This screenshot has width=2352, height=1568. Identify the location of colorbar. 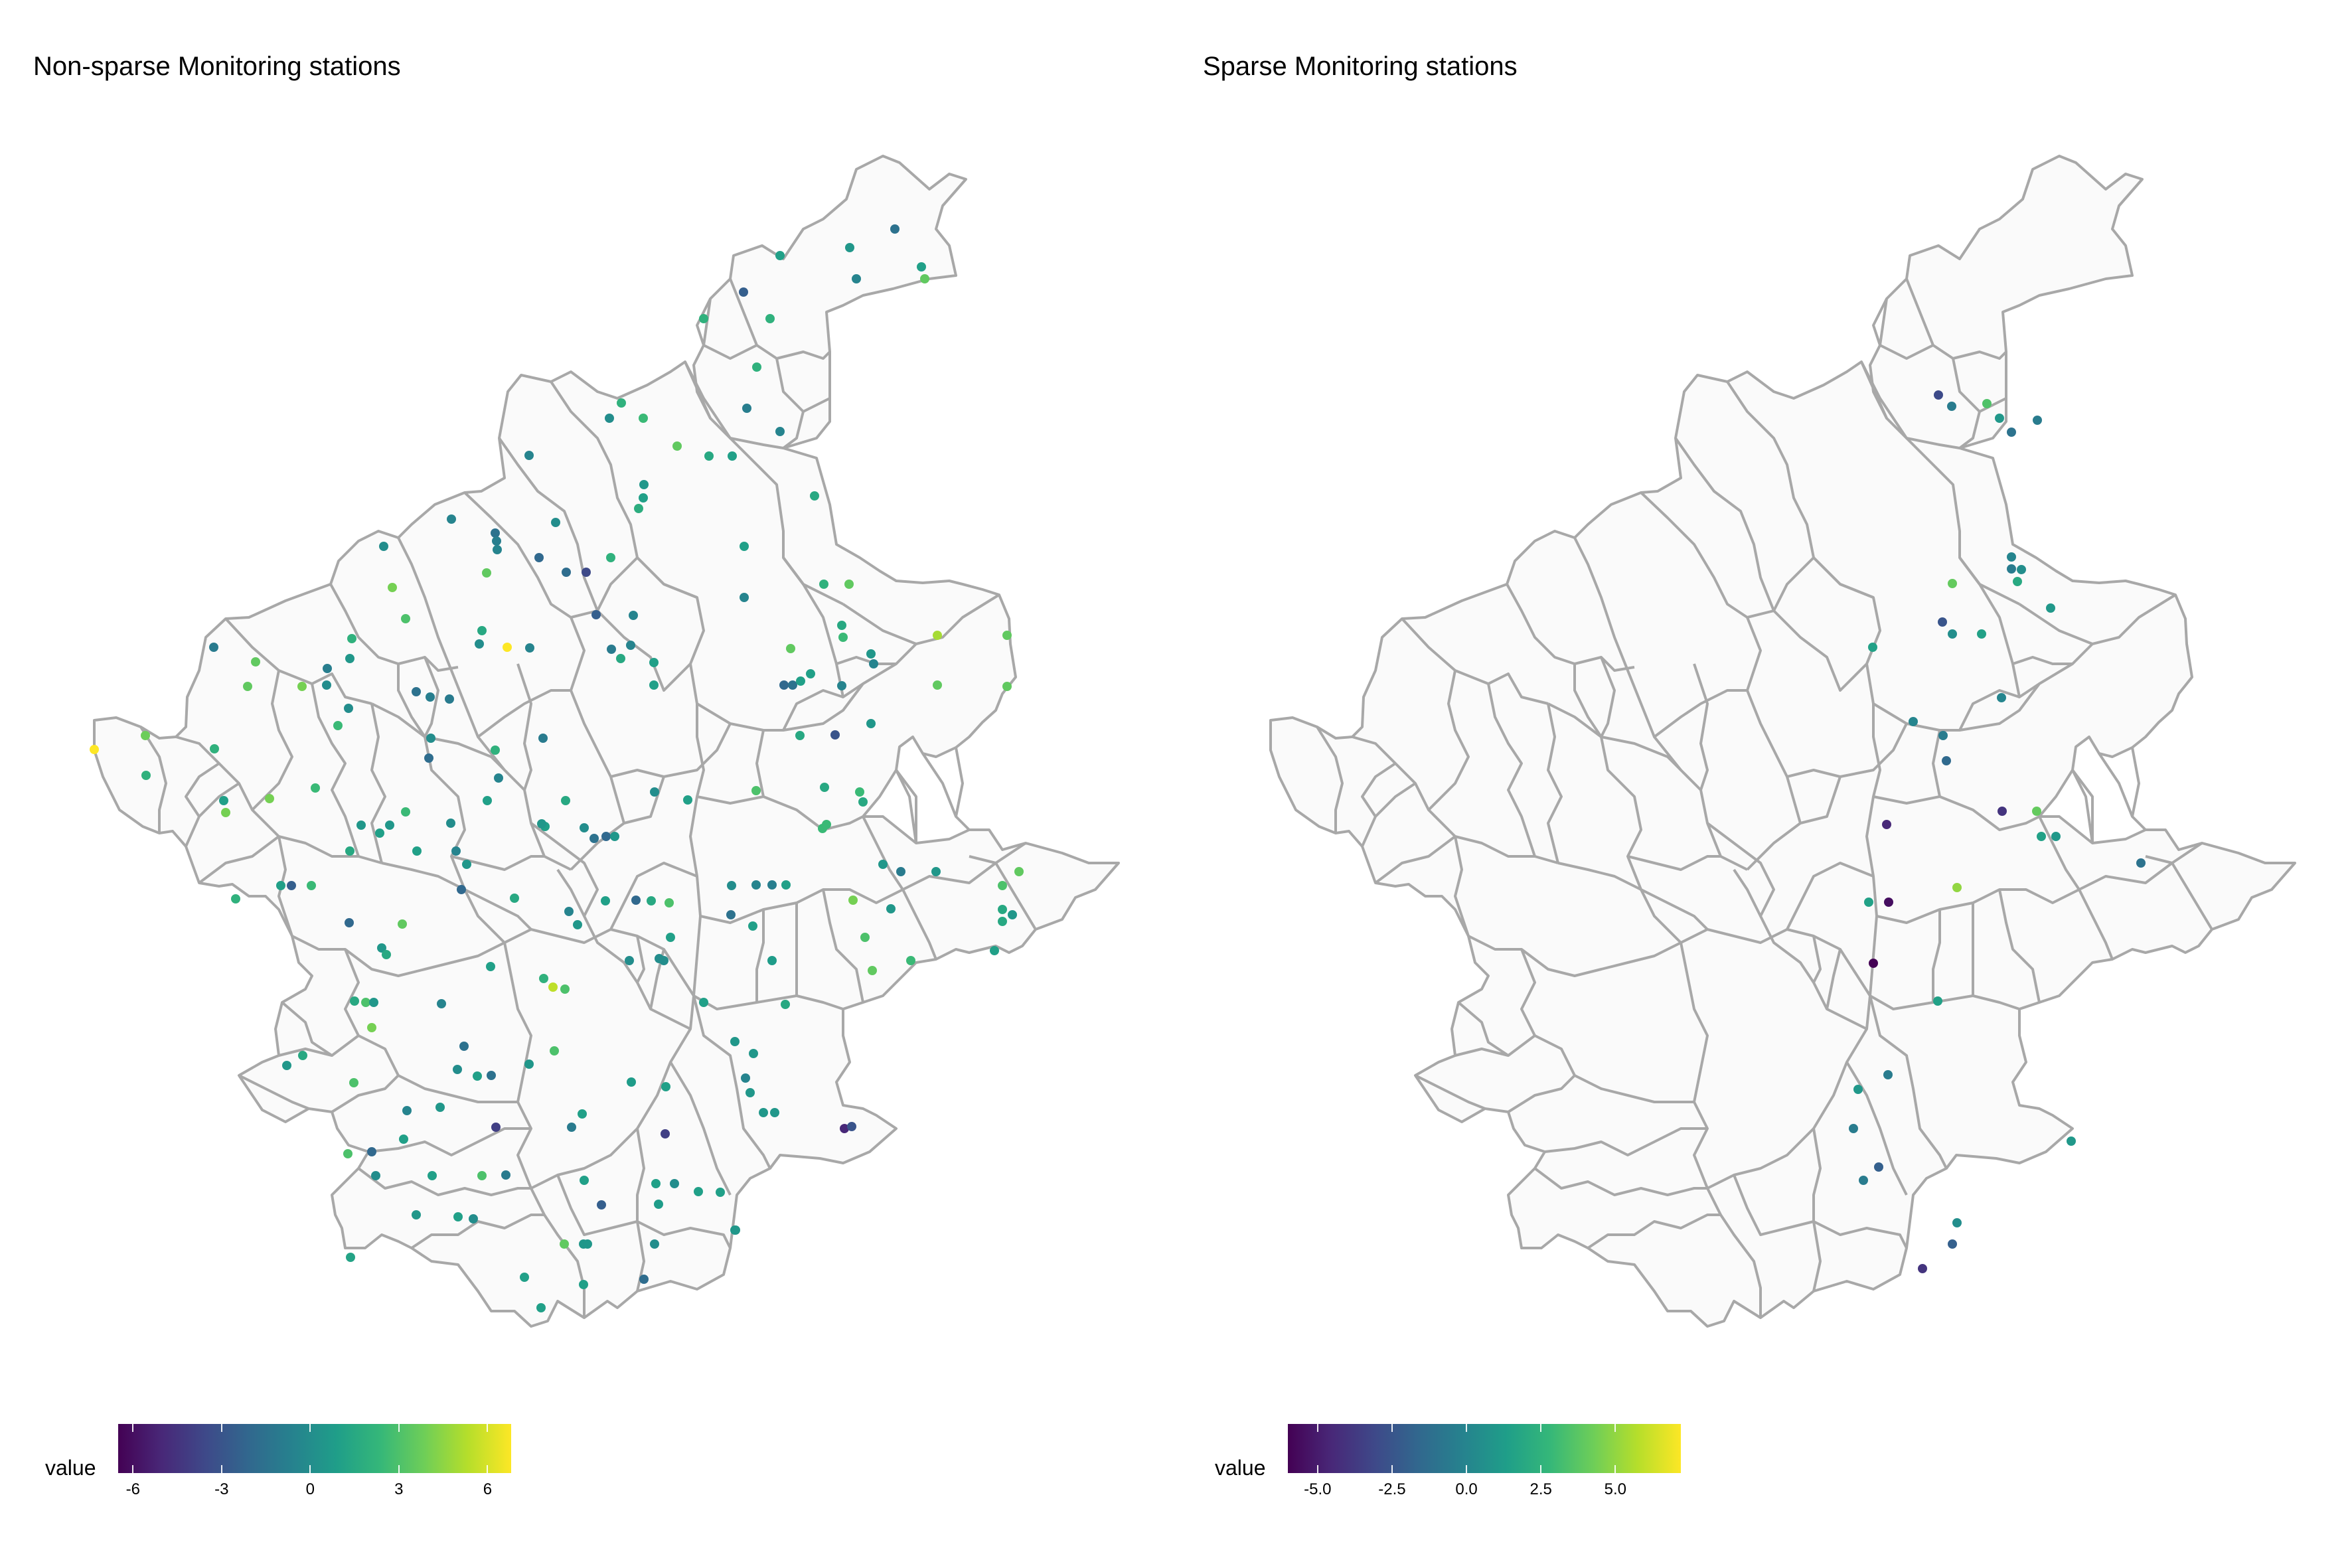
(314, 1448).